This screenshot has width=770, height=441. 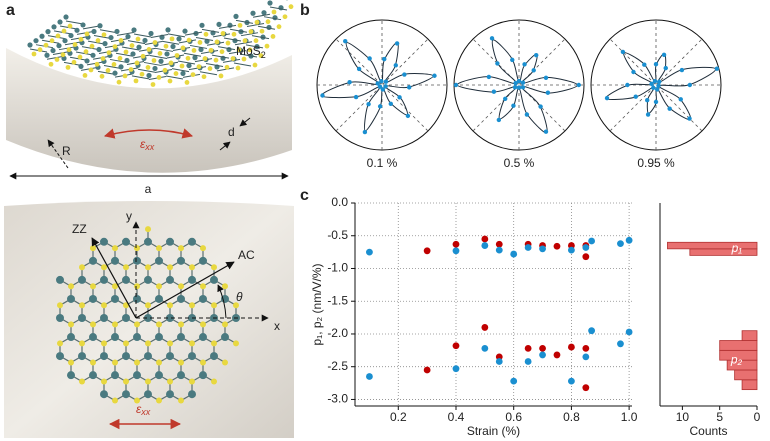 What do you see at coordinates (129, 216) in the screenshot?
I see `y-axis-label: y` at bounding box center [129, 216].